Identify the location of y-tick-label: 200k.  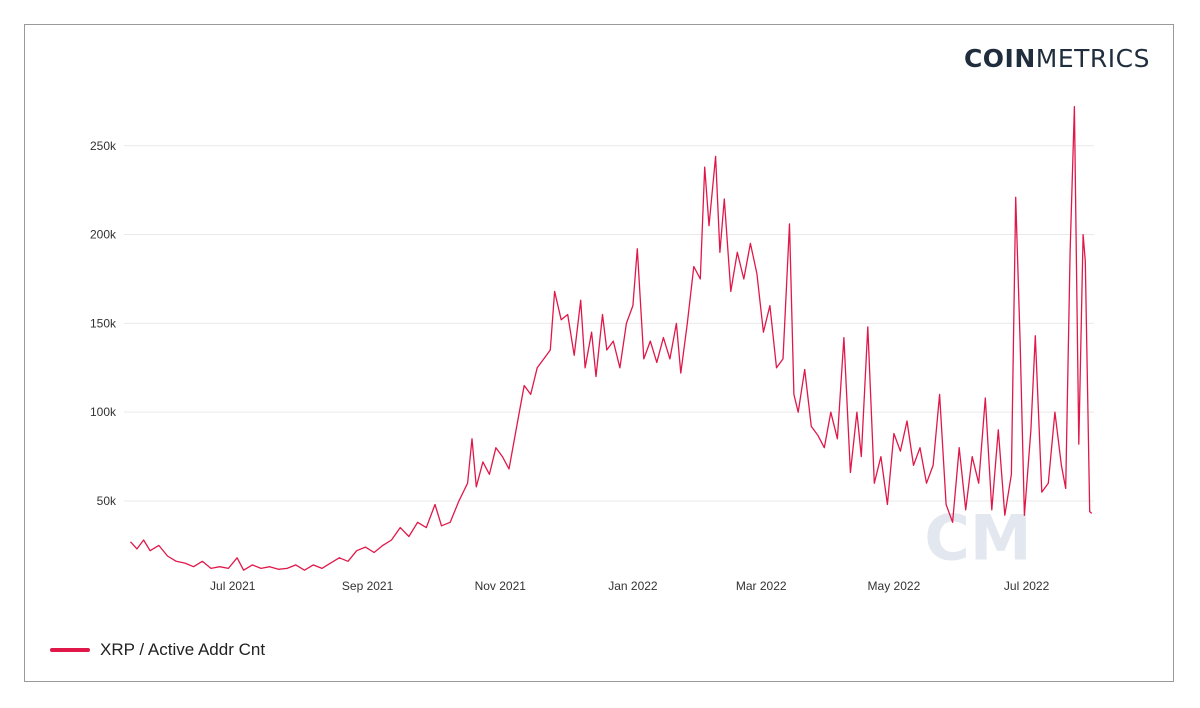
(103, 235).